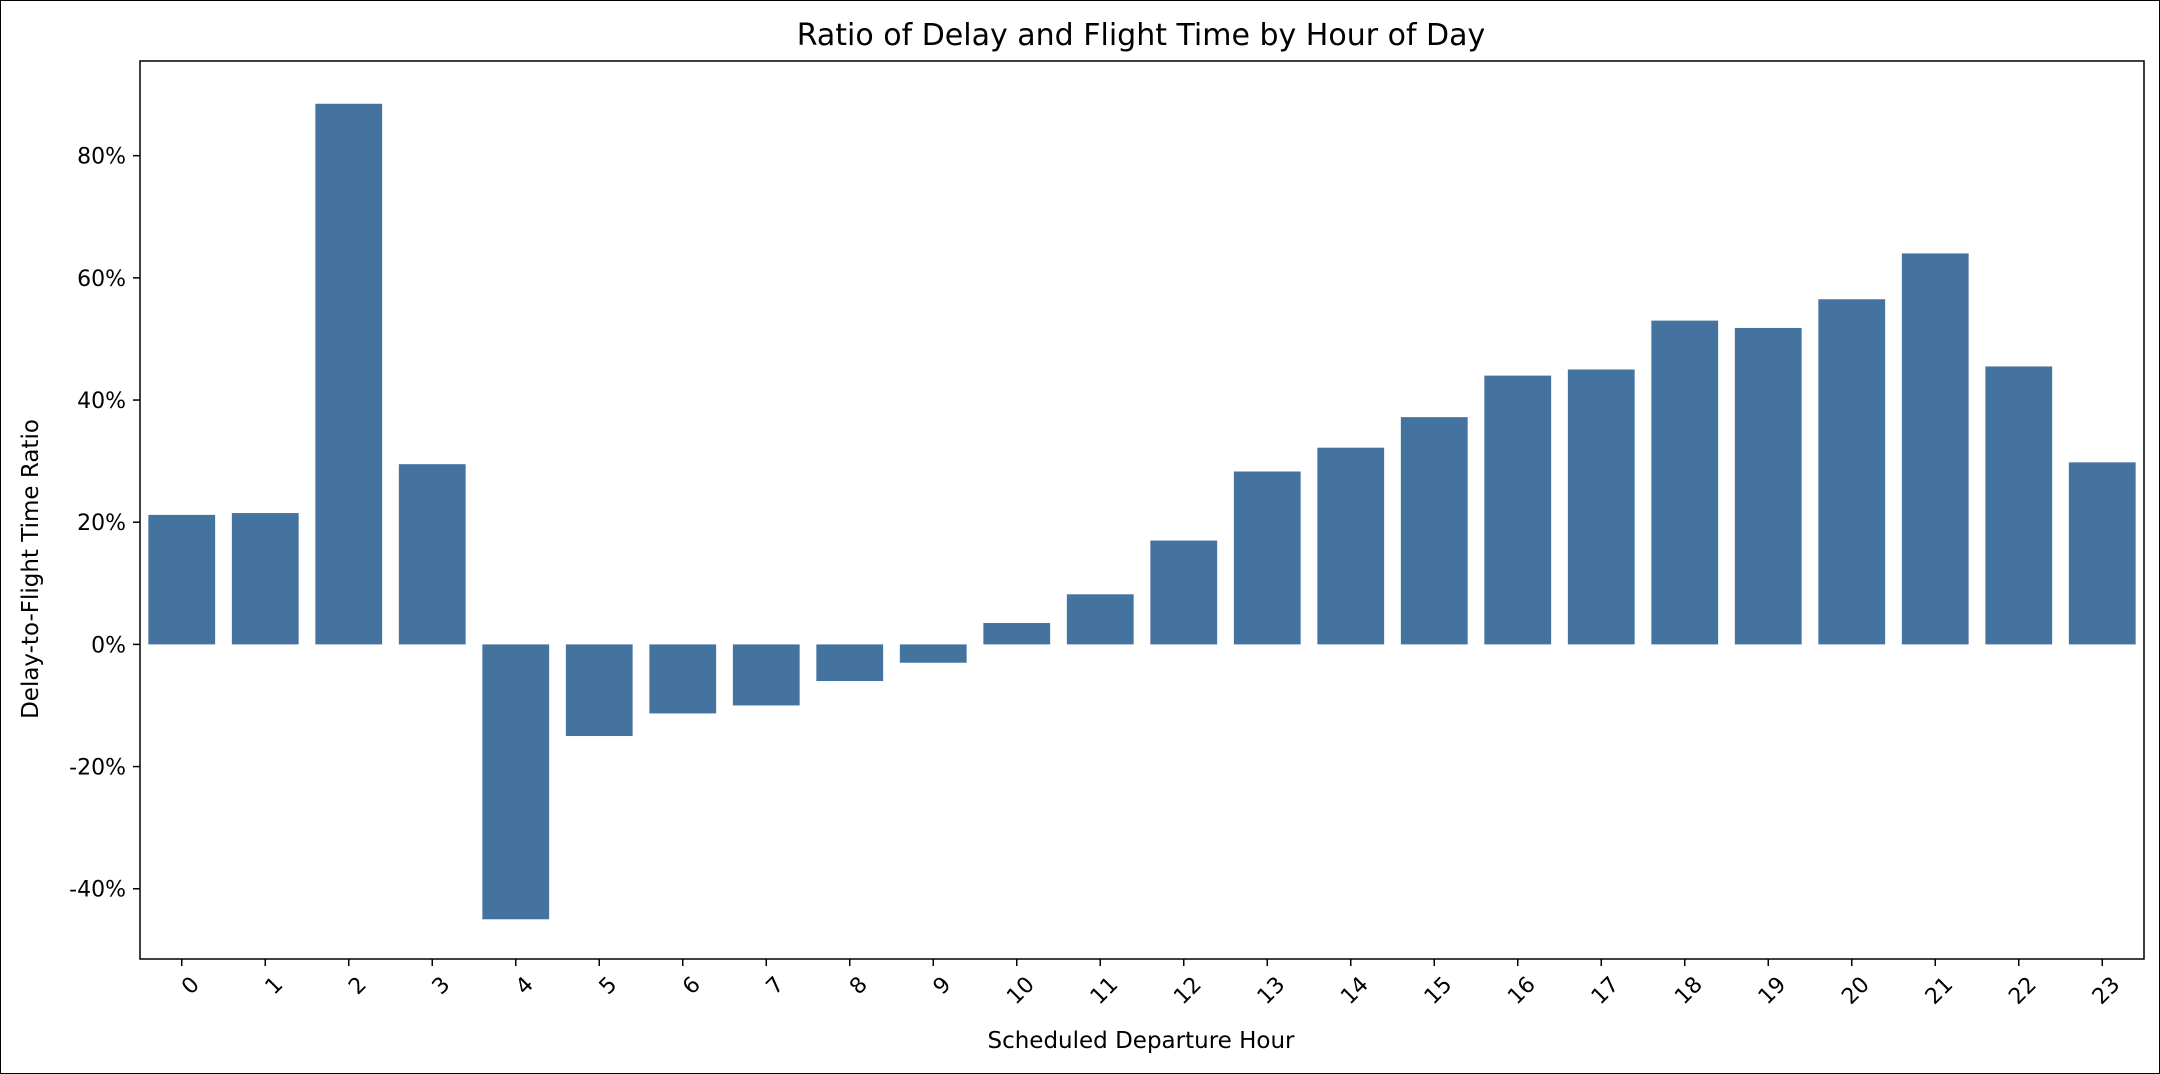 This screenshot has width=2160, height=1074. Describe the element at coordinates (1438, 990) in the screenshot. I see `x-tick-label: 15` at that location.